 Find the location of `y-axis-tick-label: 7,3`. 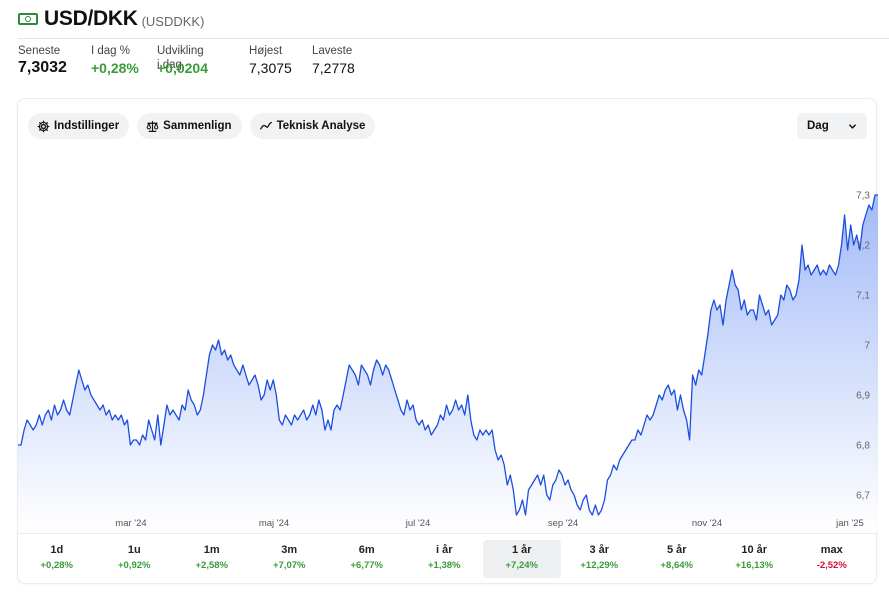

y-axis-tick-label: 7,3 is located at coordinates (863, 196).